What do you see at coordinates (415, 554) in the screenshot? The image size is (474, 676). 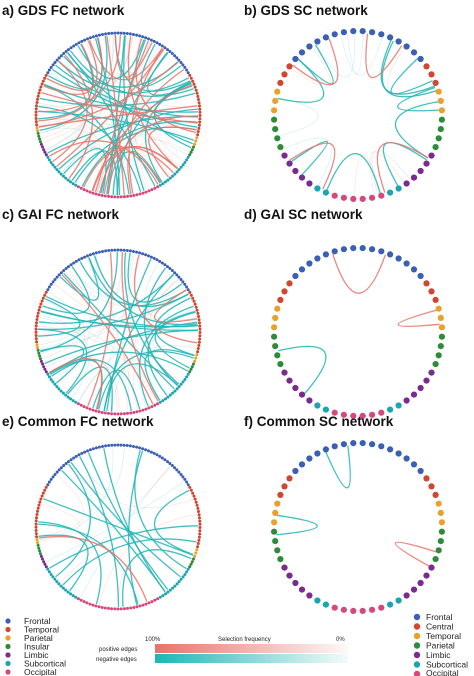 I see `edge-pos-f` at bounding box center [415, 554].